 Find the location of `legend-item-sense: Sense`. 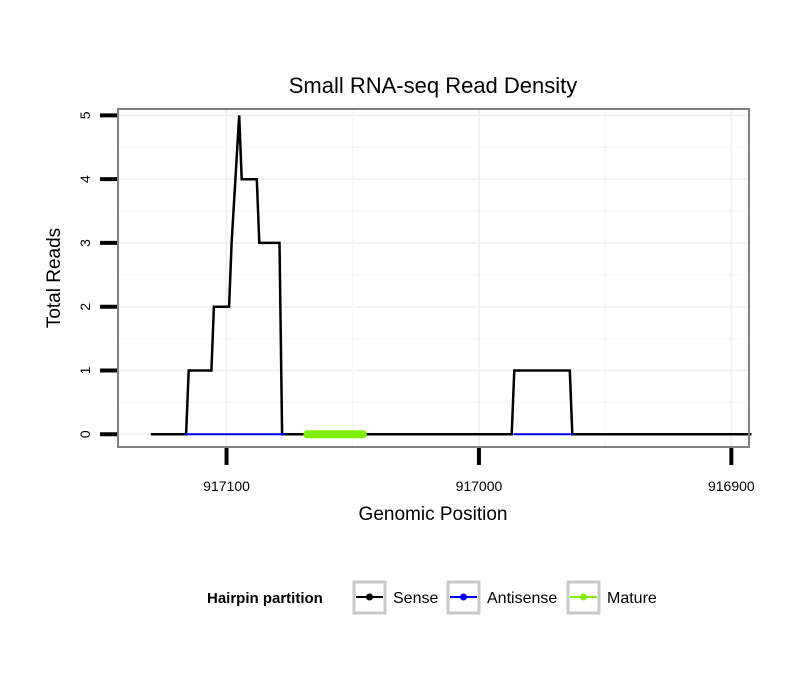

legend-item-sense: Sense is located at coordinates (395, 597).